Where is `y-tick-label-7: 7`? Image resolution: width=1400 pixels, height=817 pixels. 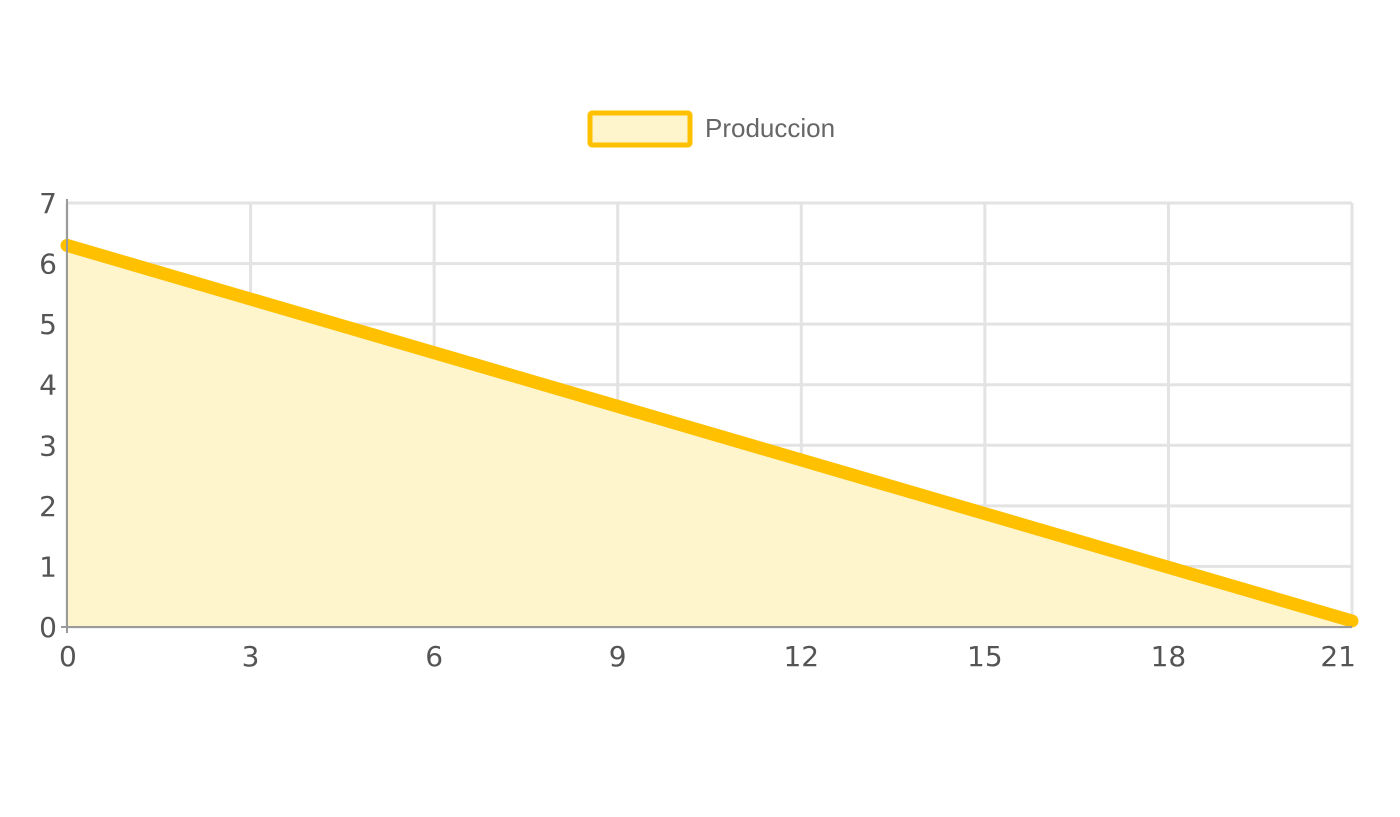
y-tick-label-7: 7 is located at coordinates (48, 203).